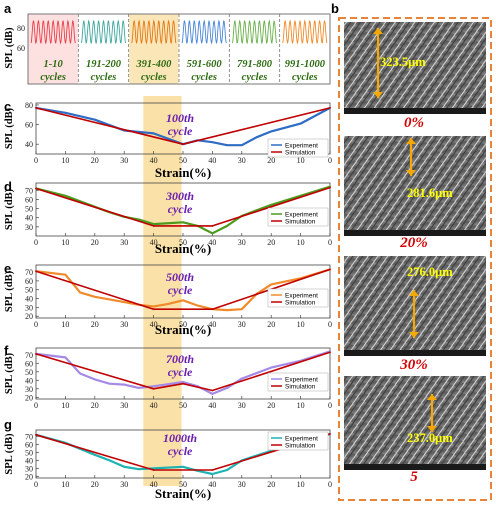  Describe the element at coordinates (21, 48) in the screenshot. I see `panel-a-ytick: 60` at that location.